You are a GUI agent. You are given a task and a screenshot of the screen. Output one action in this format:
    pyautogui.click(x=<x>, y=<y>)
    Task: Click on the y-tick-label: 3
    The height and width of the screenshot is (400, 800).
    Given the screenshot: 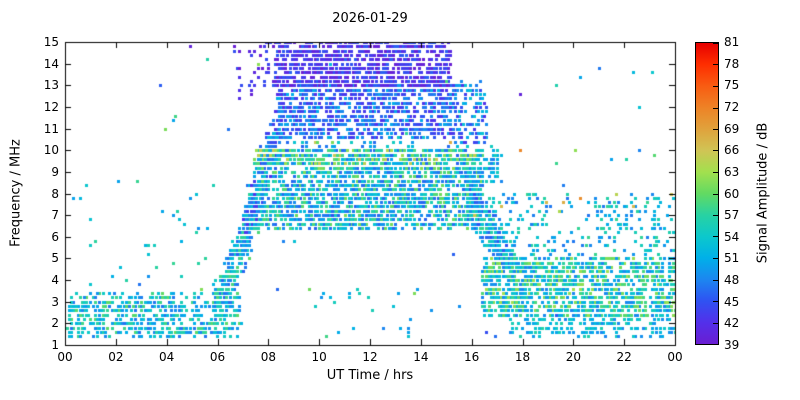 What is the action you would take?
    pyautogui.click(x=55, y=301)
    